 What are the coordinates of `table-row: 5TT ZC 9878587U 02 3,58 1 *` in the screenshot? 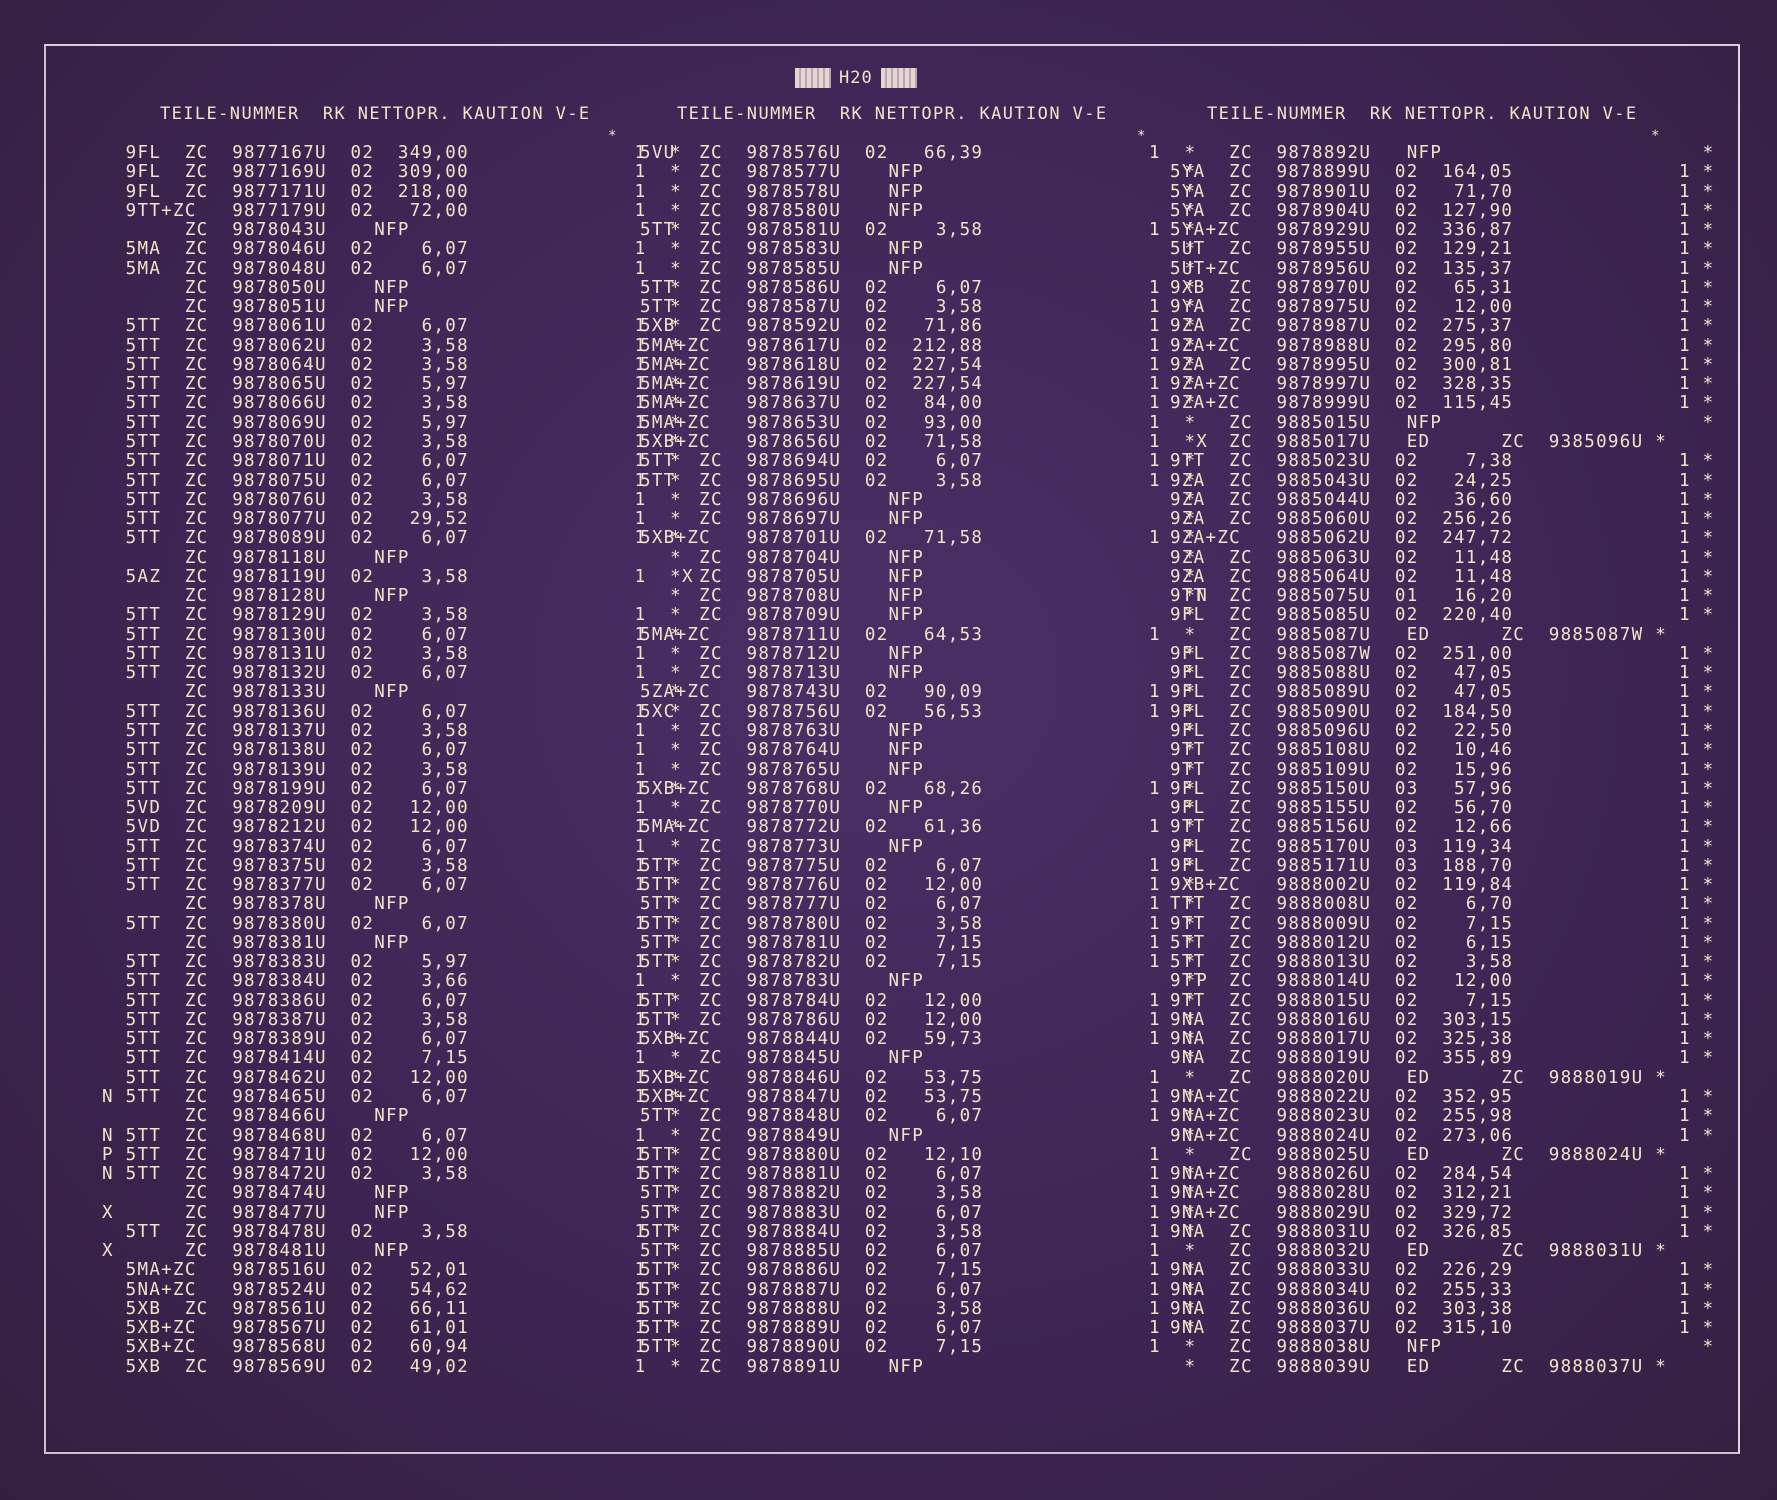 It's located at (918, 307).